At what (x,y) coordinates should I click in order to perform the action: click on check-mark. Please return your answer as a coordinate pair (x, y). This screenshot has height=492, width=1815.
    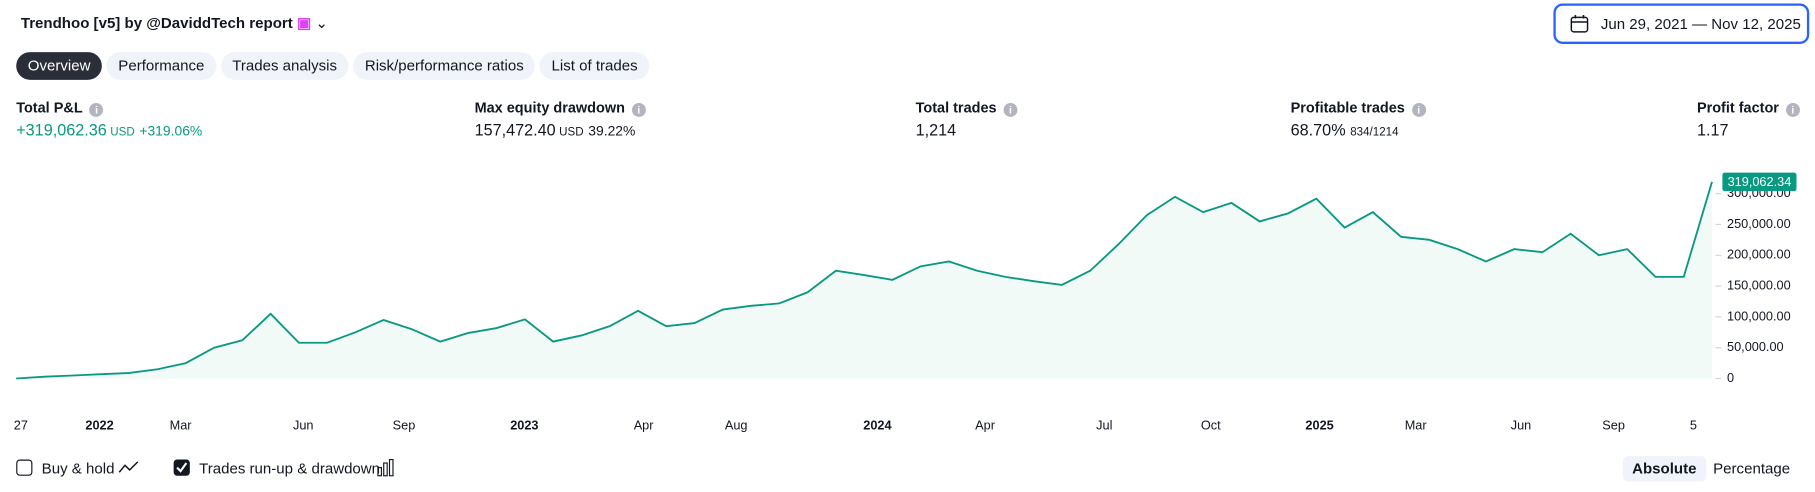
    Looking at the image, I should click on (182, 467).